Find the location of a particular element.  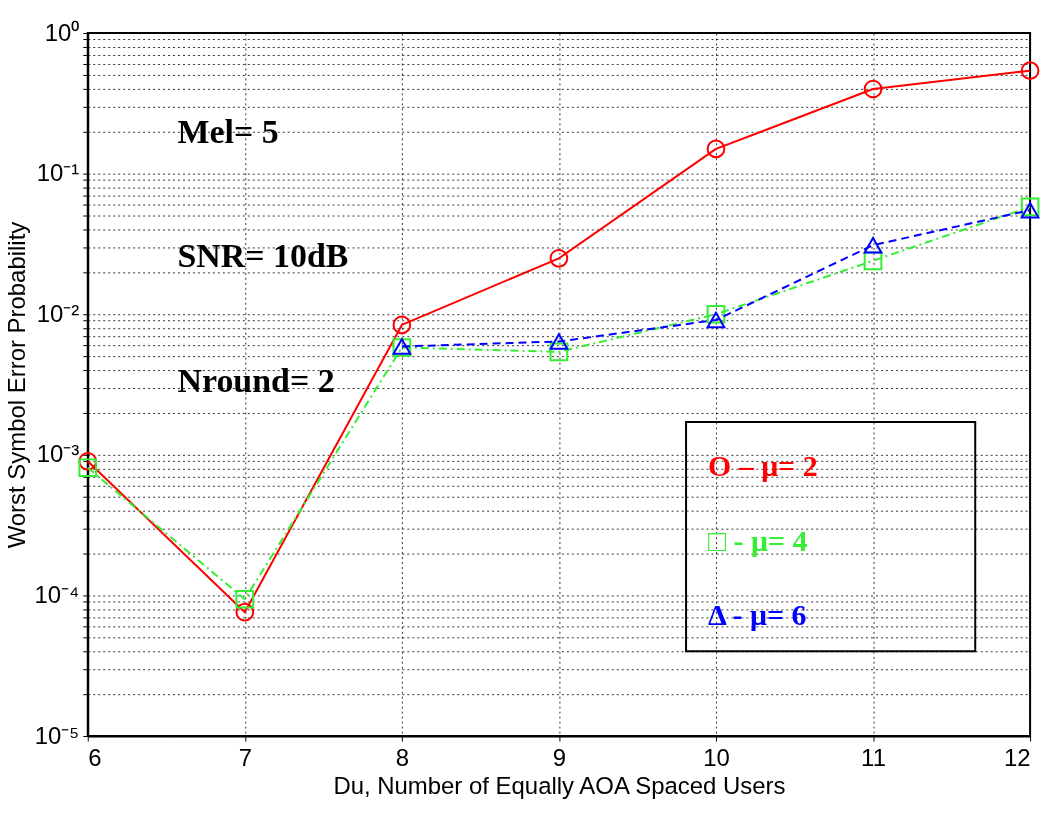

text: O – μ= 2 is located at coordinates (762, 465).